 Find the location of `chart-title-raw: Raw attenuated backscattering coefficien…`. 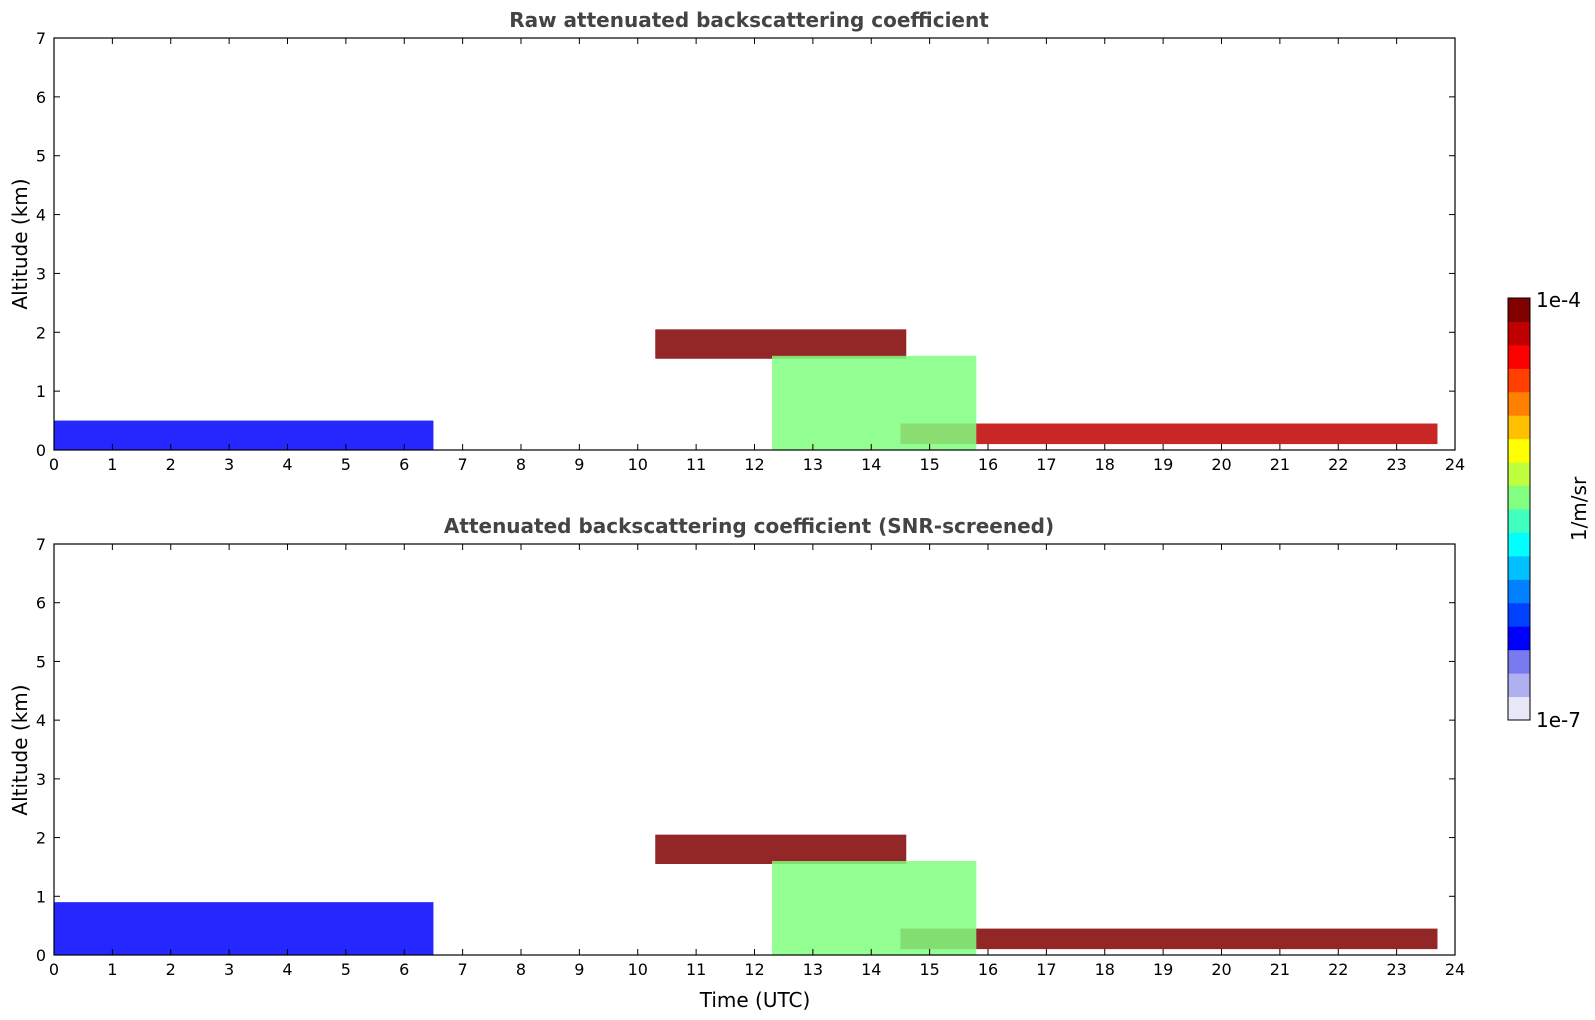

chart-title-raw: Raw attenuated backscattering coefficien… is located at coordinates (749, 20).